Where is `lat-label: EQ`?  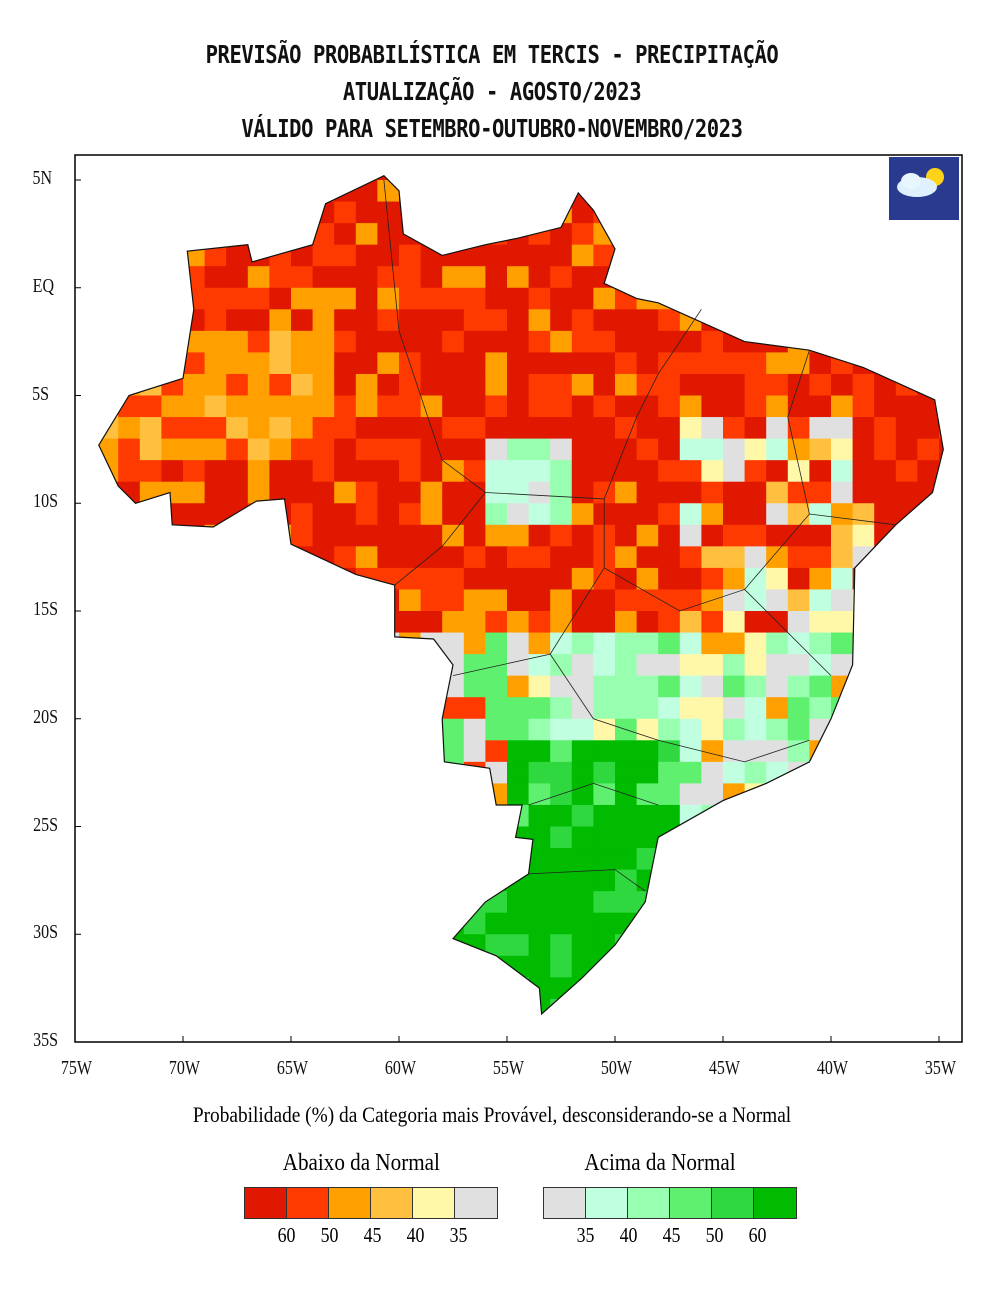 lat-label: EQ is located at coordinates (43, 285).